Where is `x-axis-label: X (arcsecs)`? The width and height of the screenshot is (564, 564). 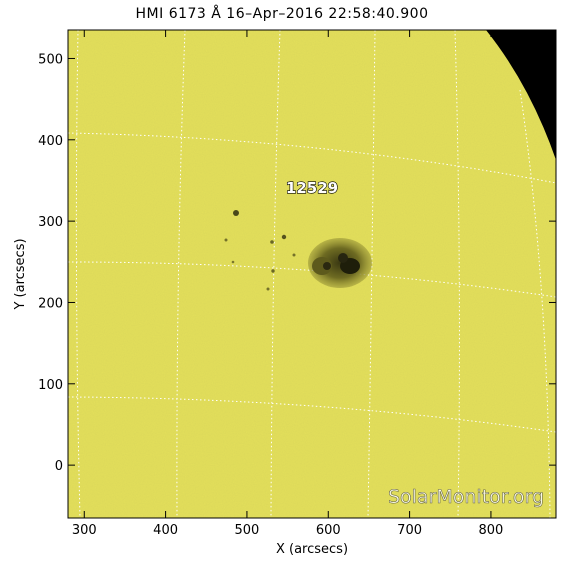 x-axis-label: X (arcsecs) is located at coordinates (312, 549).